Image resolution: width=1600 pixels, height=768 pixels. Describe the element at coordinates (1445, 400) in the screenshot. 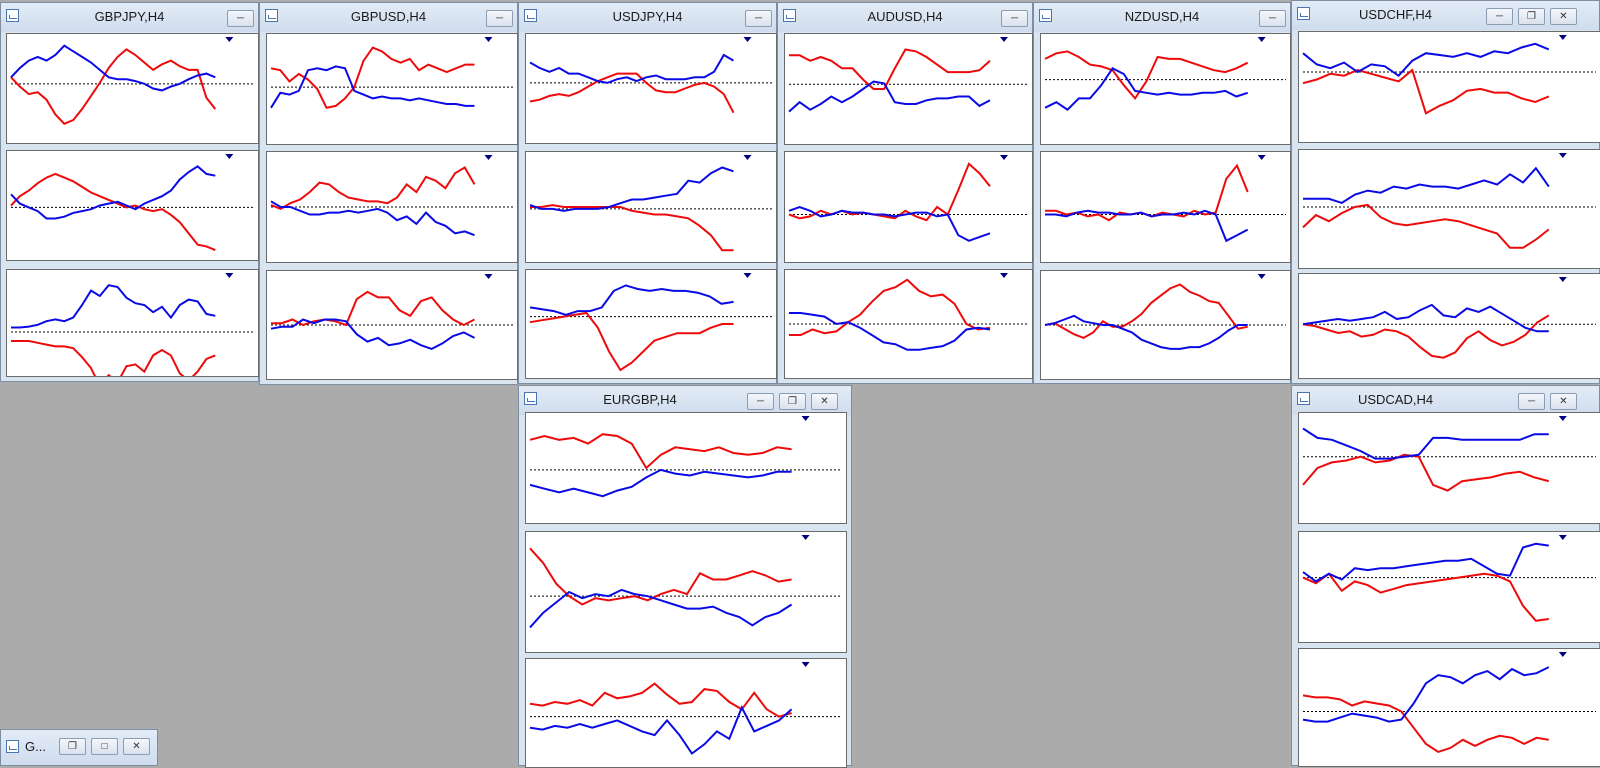

I see `window-titlebar: USDCAD,H4 ─ ✕` at that location.